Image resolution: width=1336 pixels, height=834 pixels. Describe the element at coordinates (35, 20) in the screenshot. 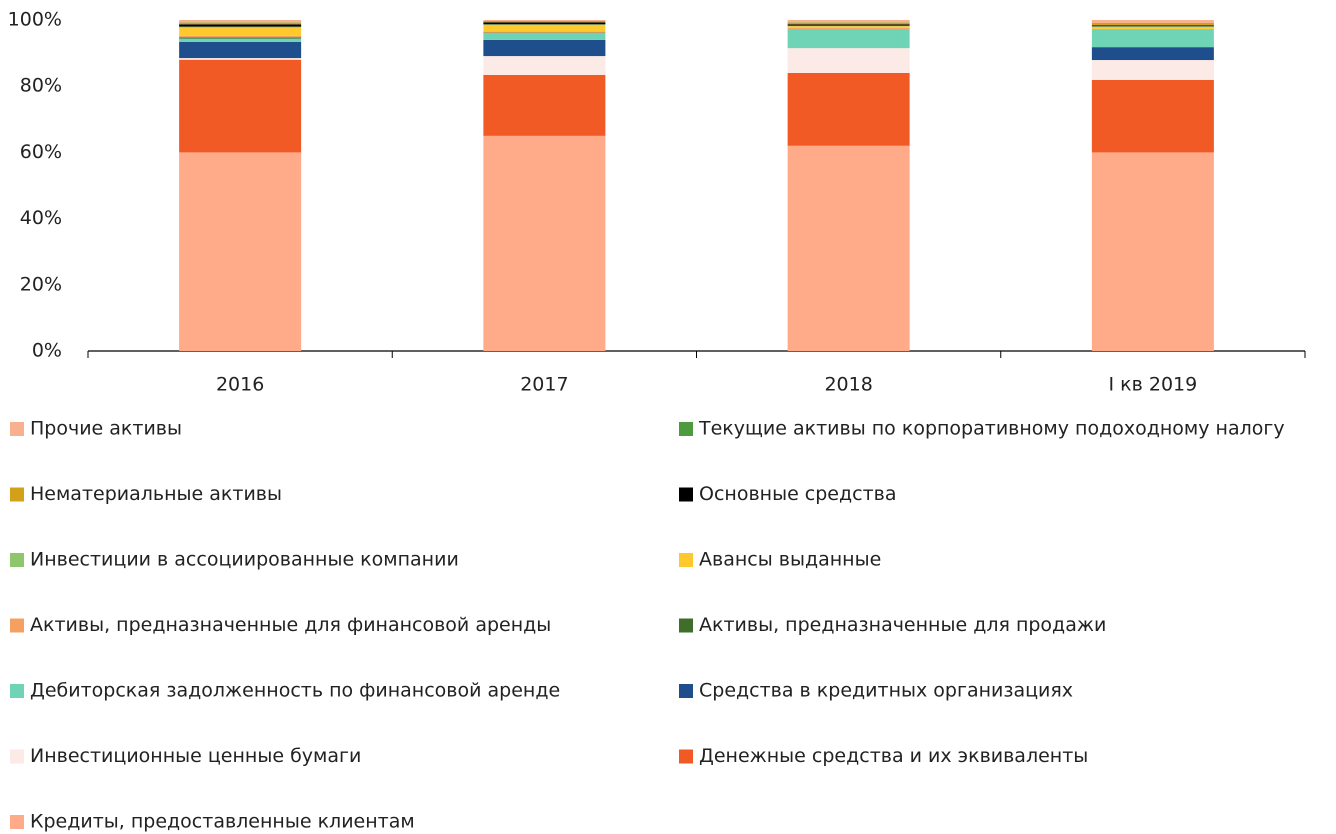

I see `y-tick-label: 100%` at that location.